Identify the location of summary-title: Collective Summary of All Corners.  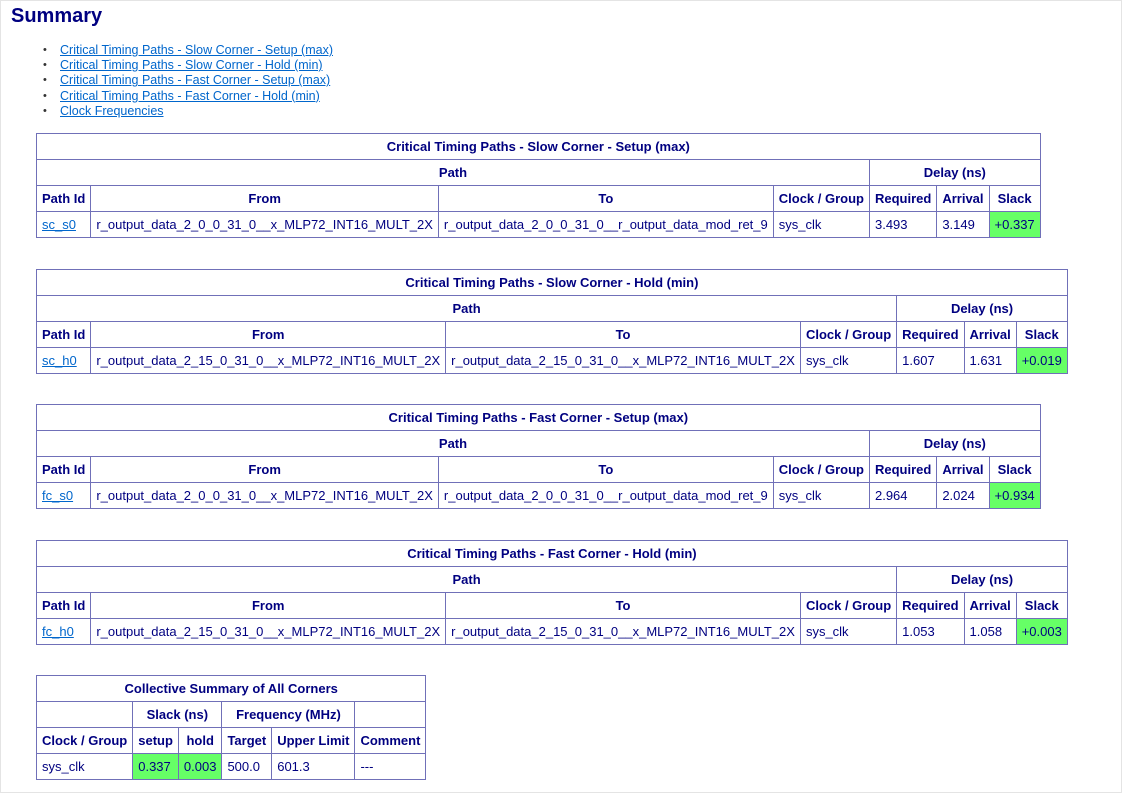
(231, 688).